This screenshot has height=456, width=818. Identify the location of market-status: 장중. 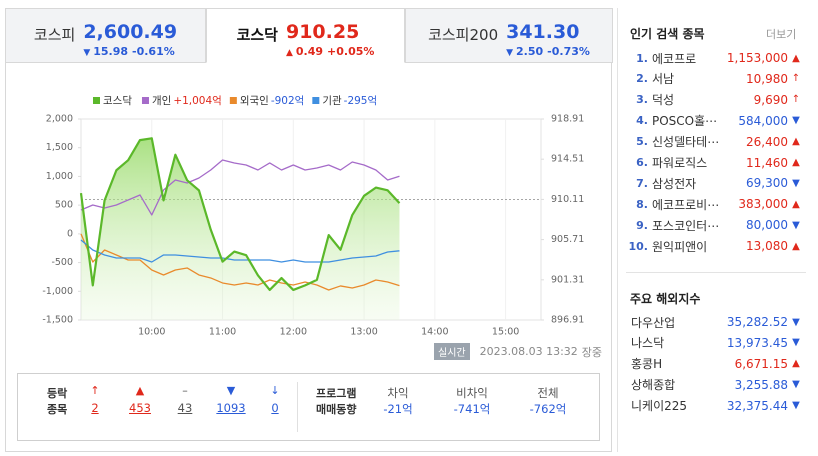
(592, 352).